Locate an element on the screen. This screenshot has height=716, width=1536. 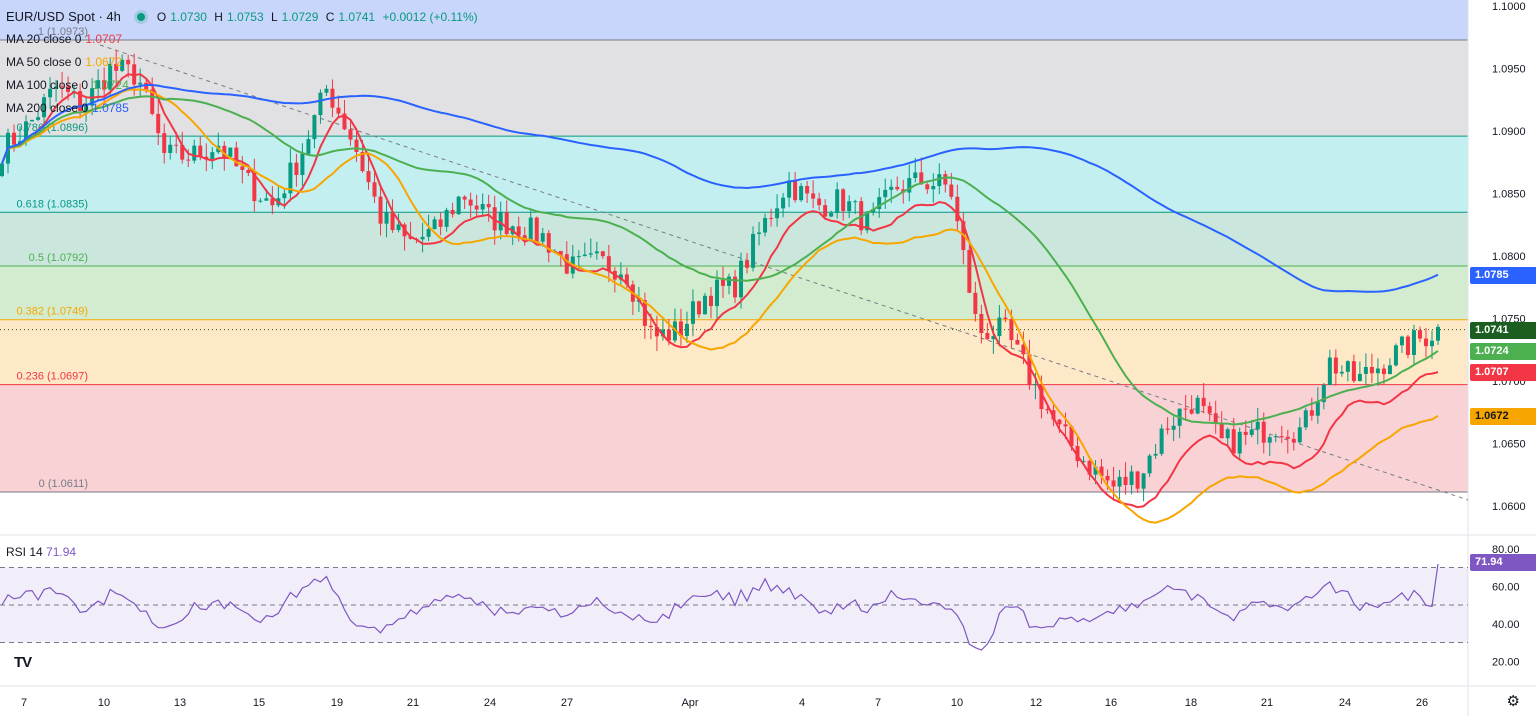
symbol-title: EUR/USD Spot · 4h is located at coordinates (63, 16).